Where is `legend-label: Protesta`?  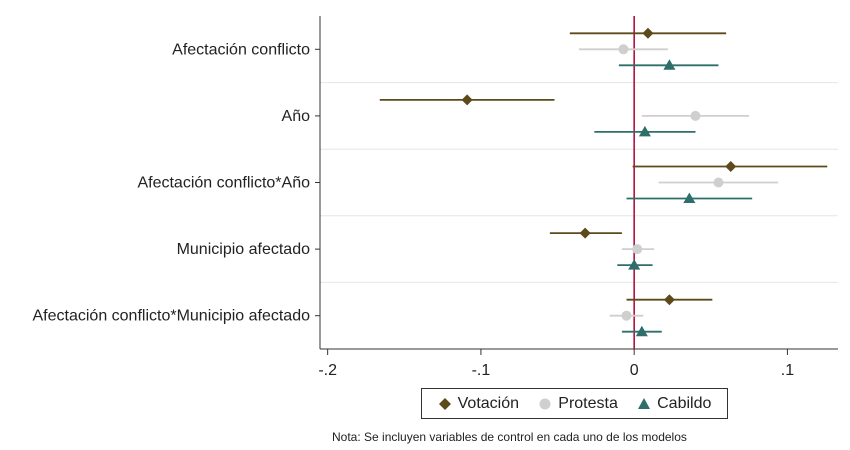 legend-label: Protesta is located at coordinates (588, 403).